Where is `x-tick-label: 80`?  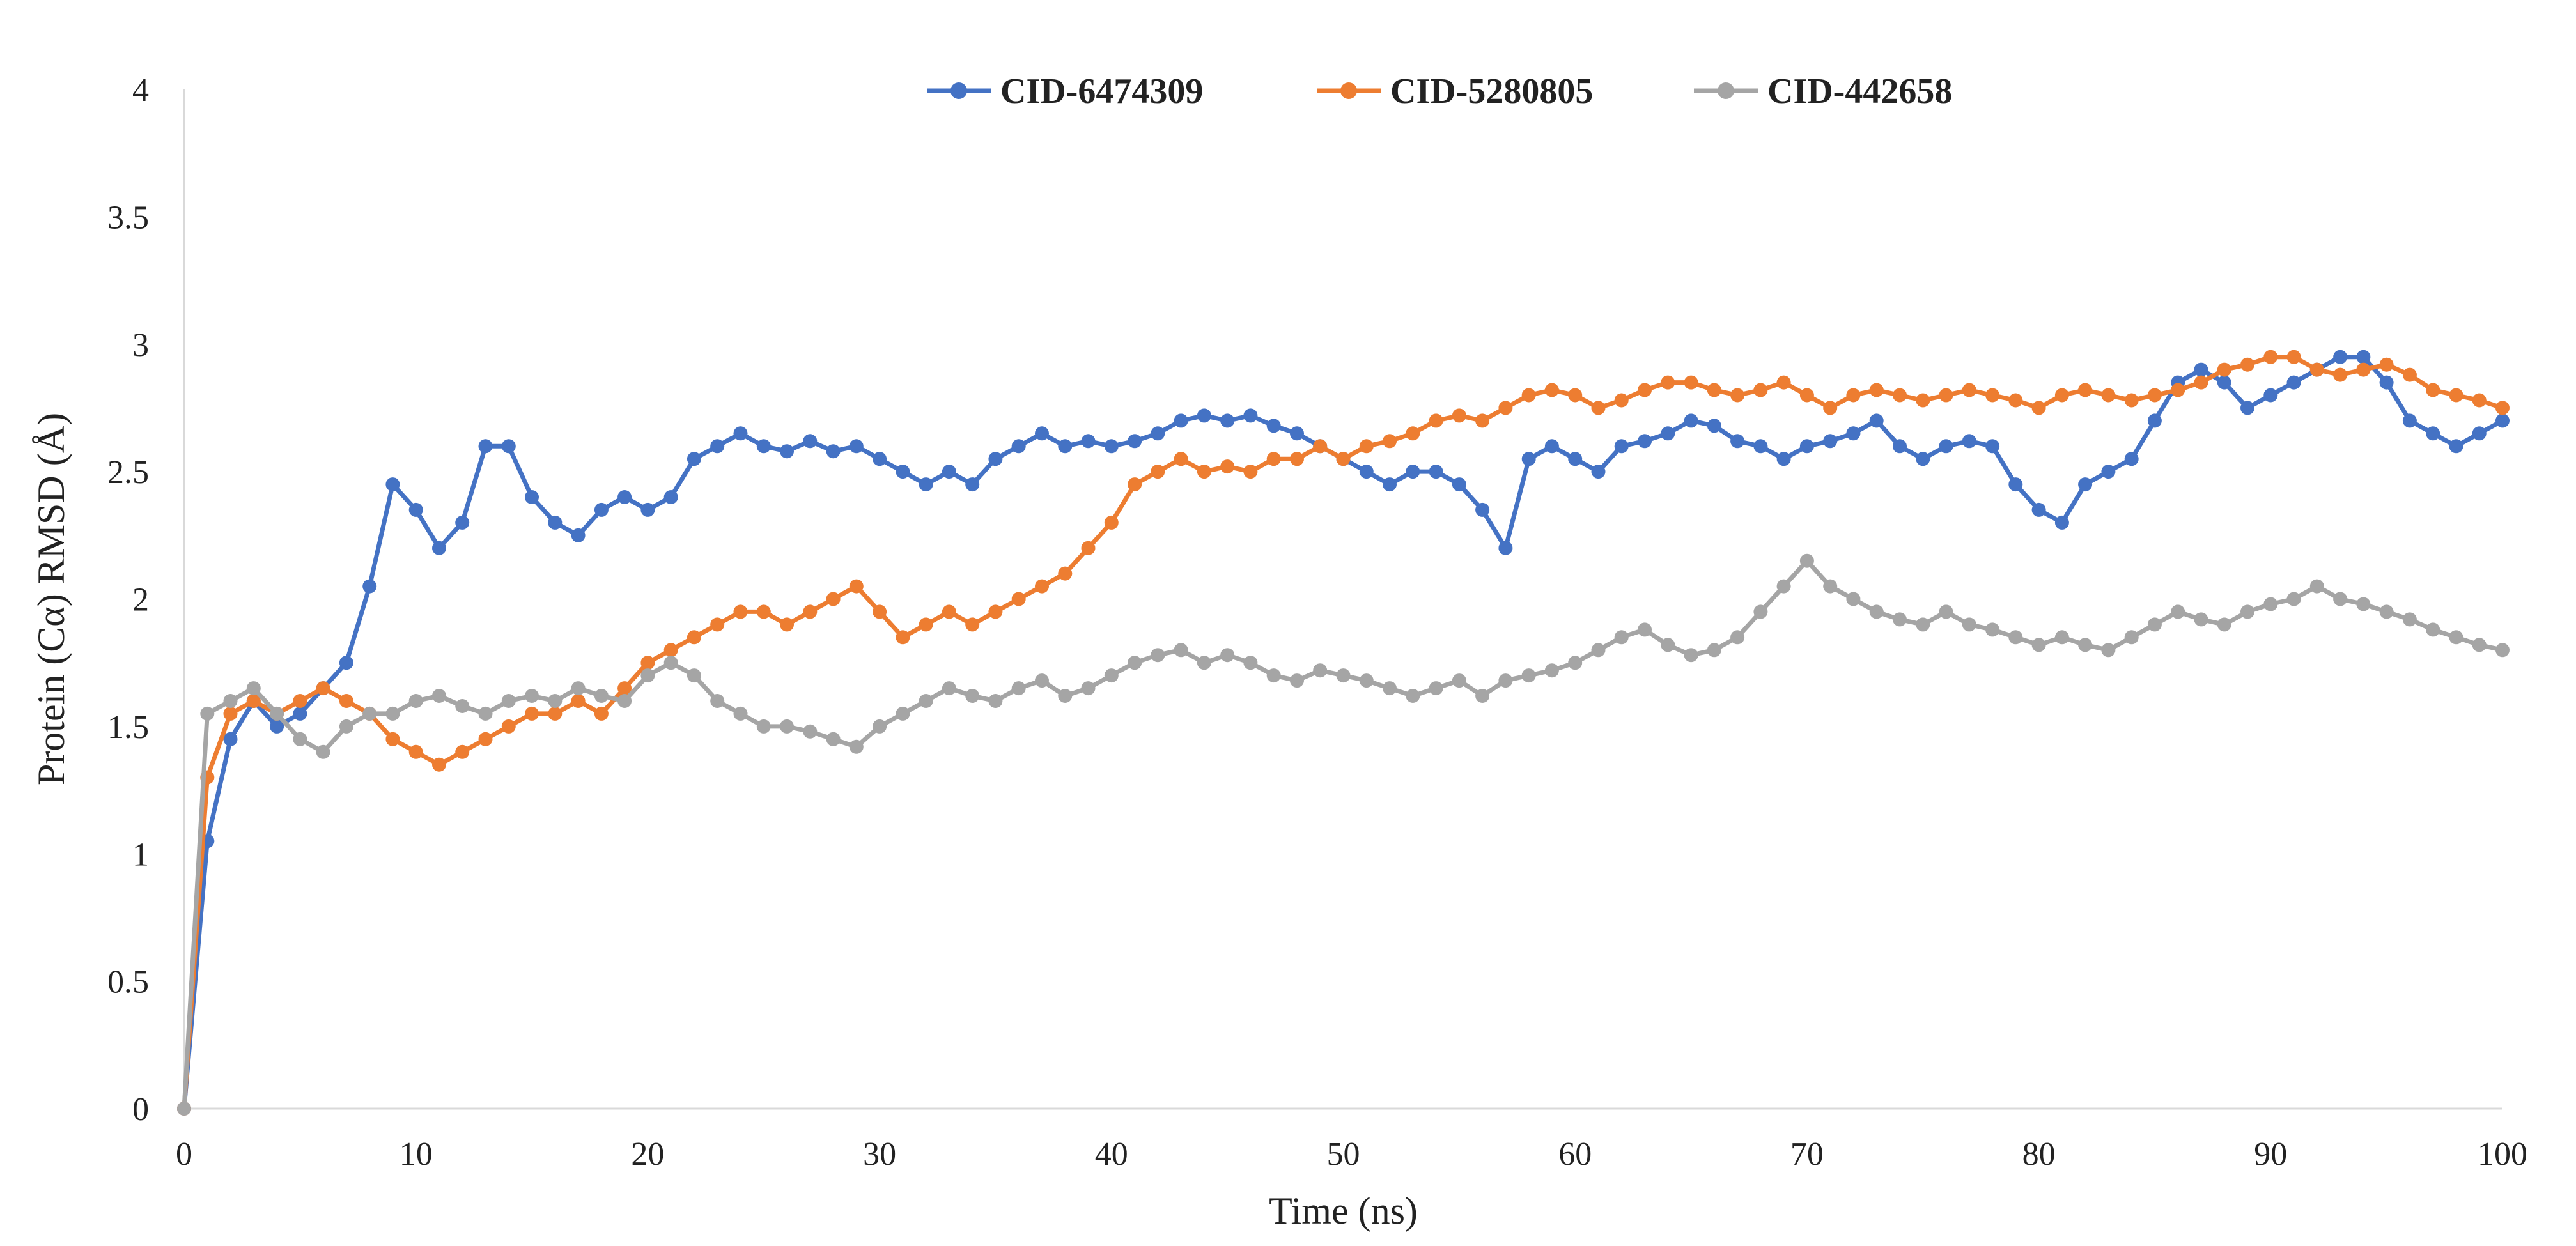 x-tick-label: 80 is located at coordinates (2039, 1154).